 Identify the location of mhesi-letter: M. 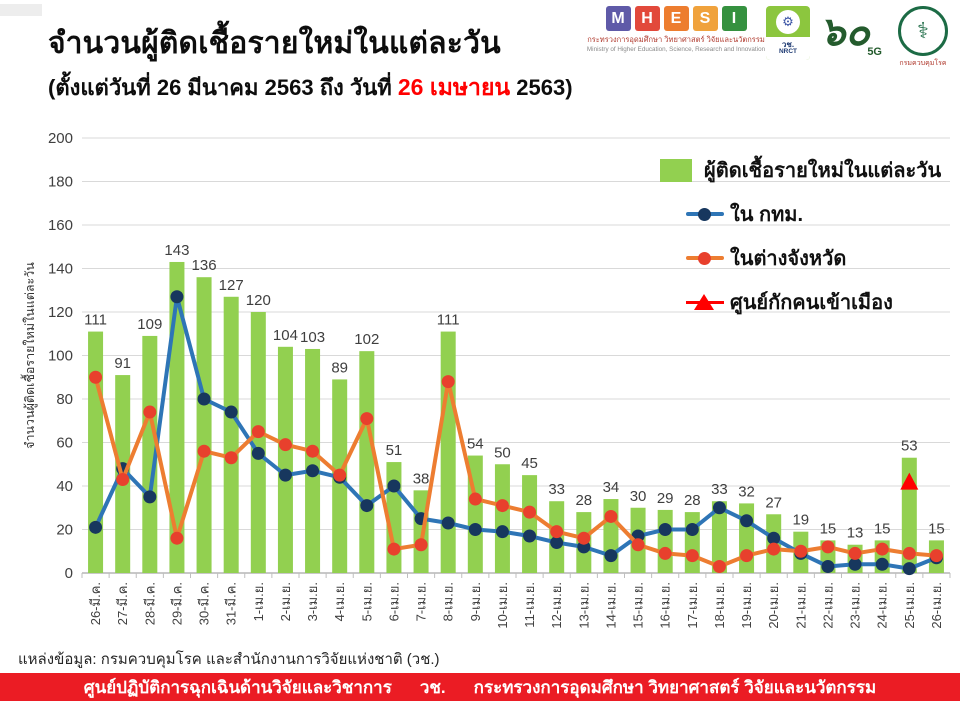
(618, 18).